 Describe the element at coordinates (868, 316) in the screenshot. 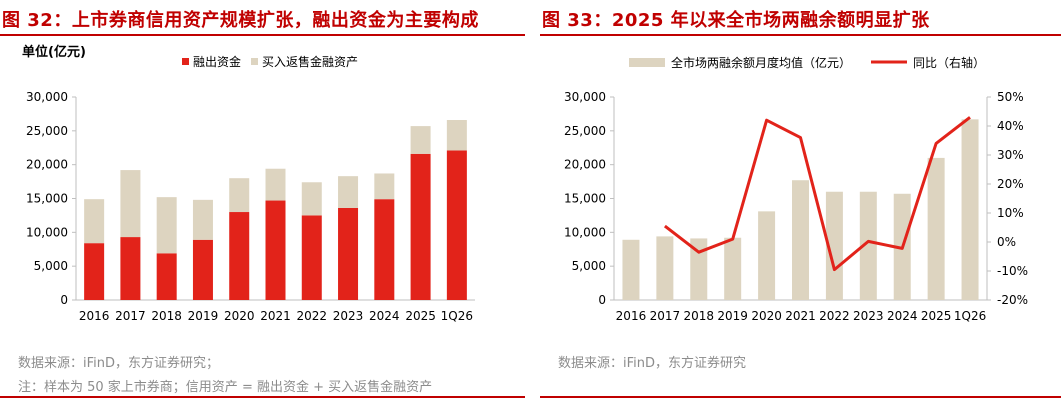

I see `right-xtick-label: 2023` at that location.